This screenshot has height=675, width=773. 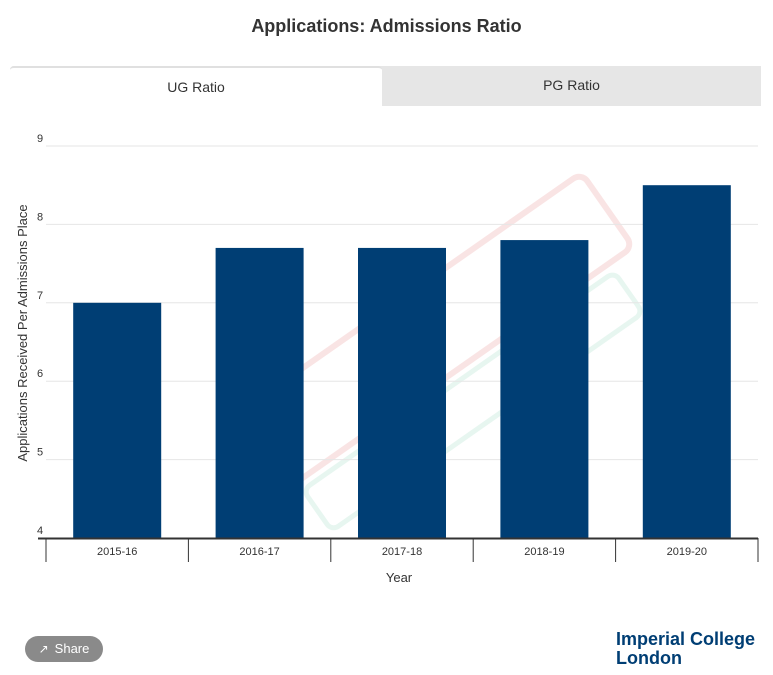 I want to click on y-tick-label: 5, so click(x=40, y=453).